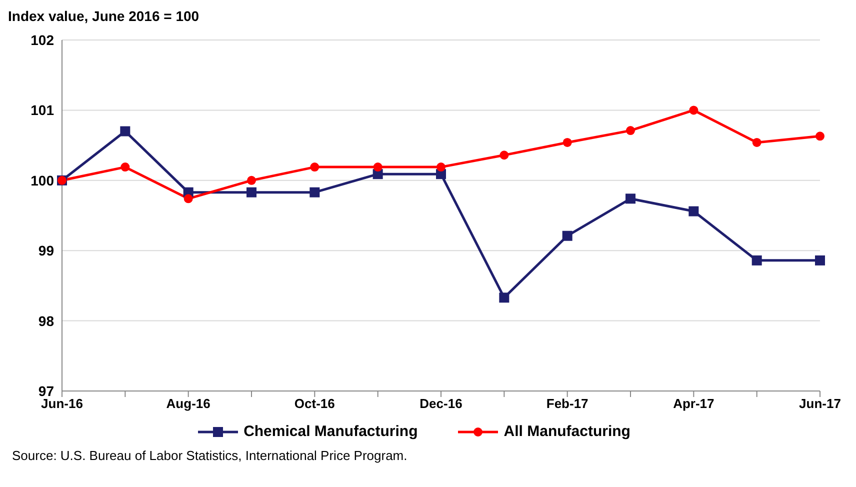 This screenshot has height=487, width=856. I want to click on y-tick-label: 98, so click(46, 320).